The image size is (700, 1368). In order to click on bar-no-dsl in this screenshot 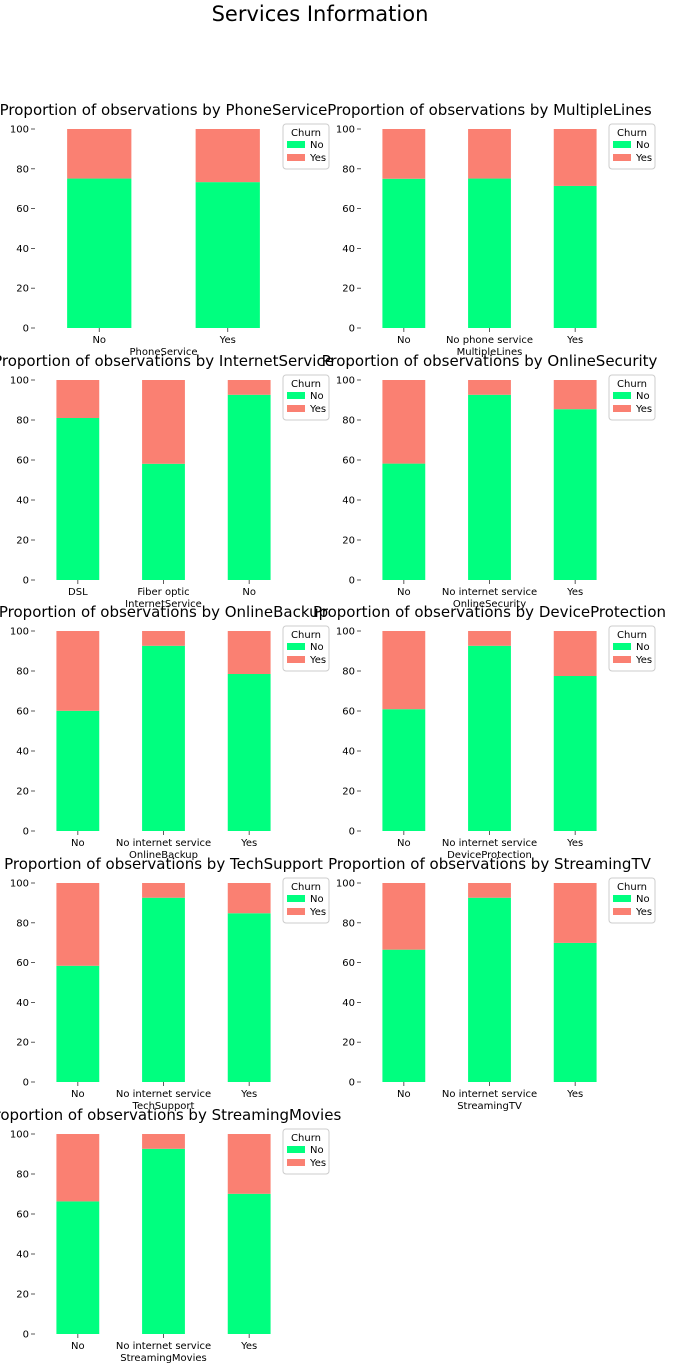, I will do `click(78, 499)`.